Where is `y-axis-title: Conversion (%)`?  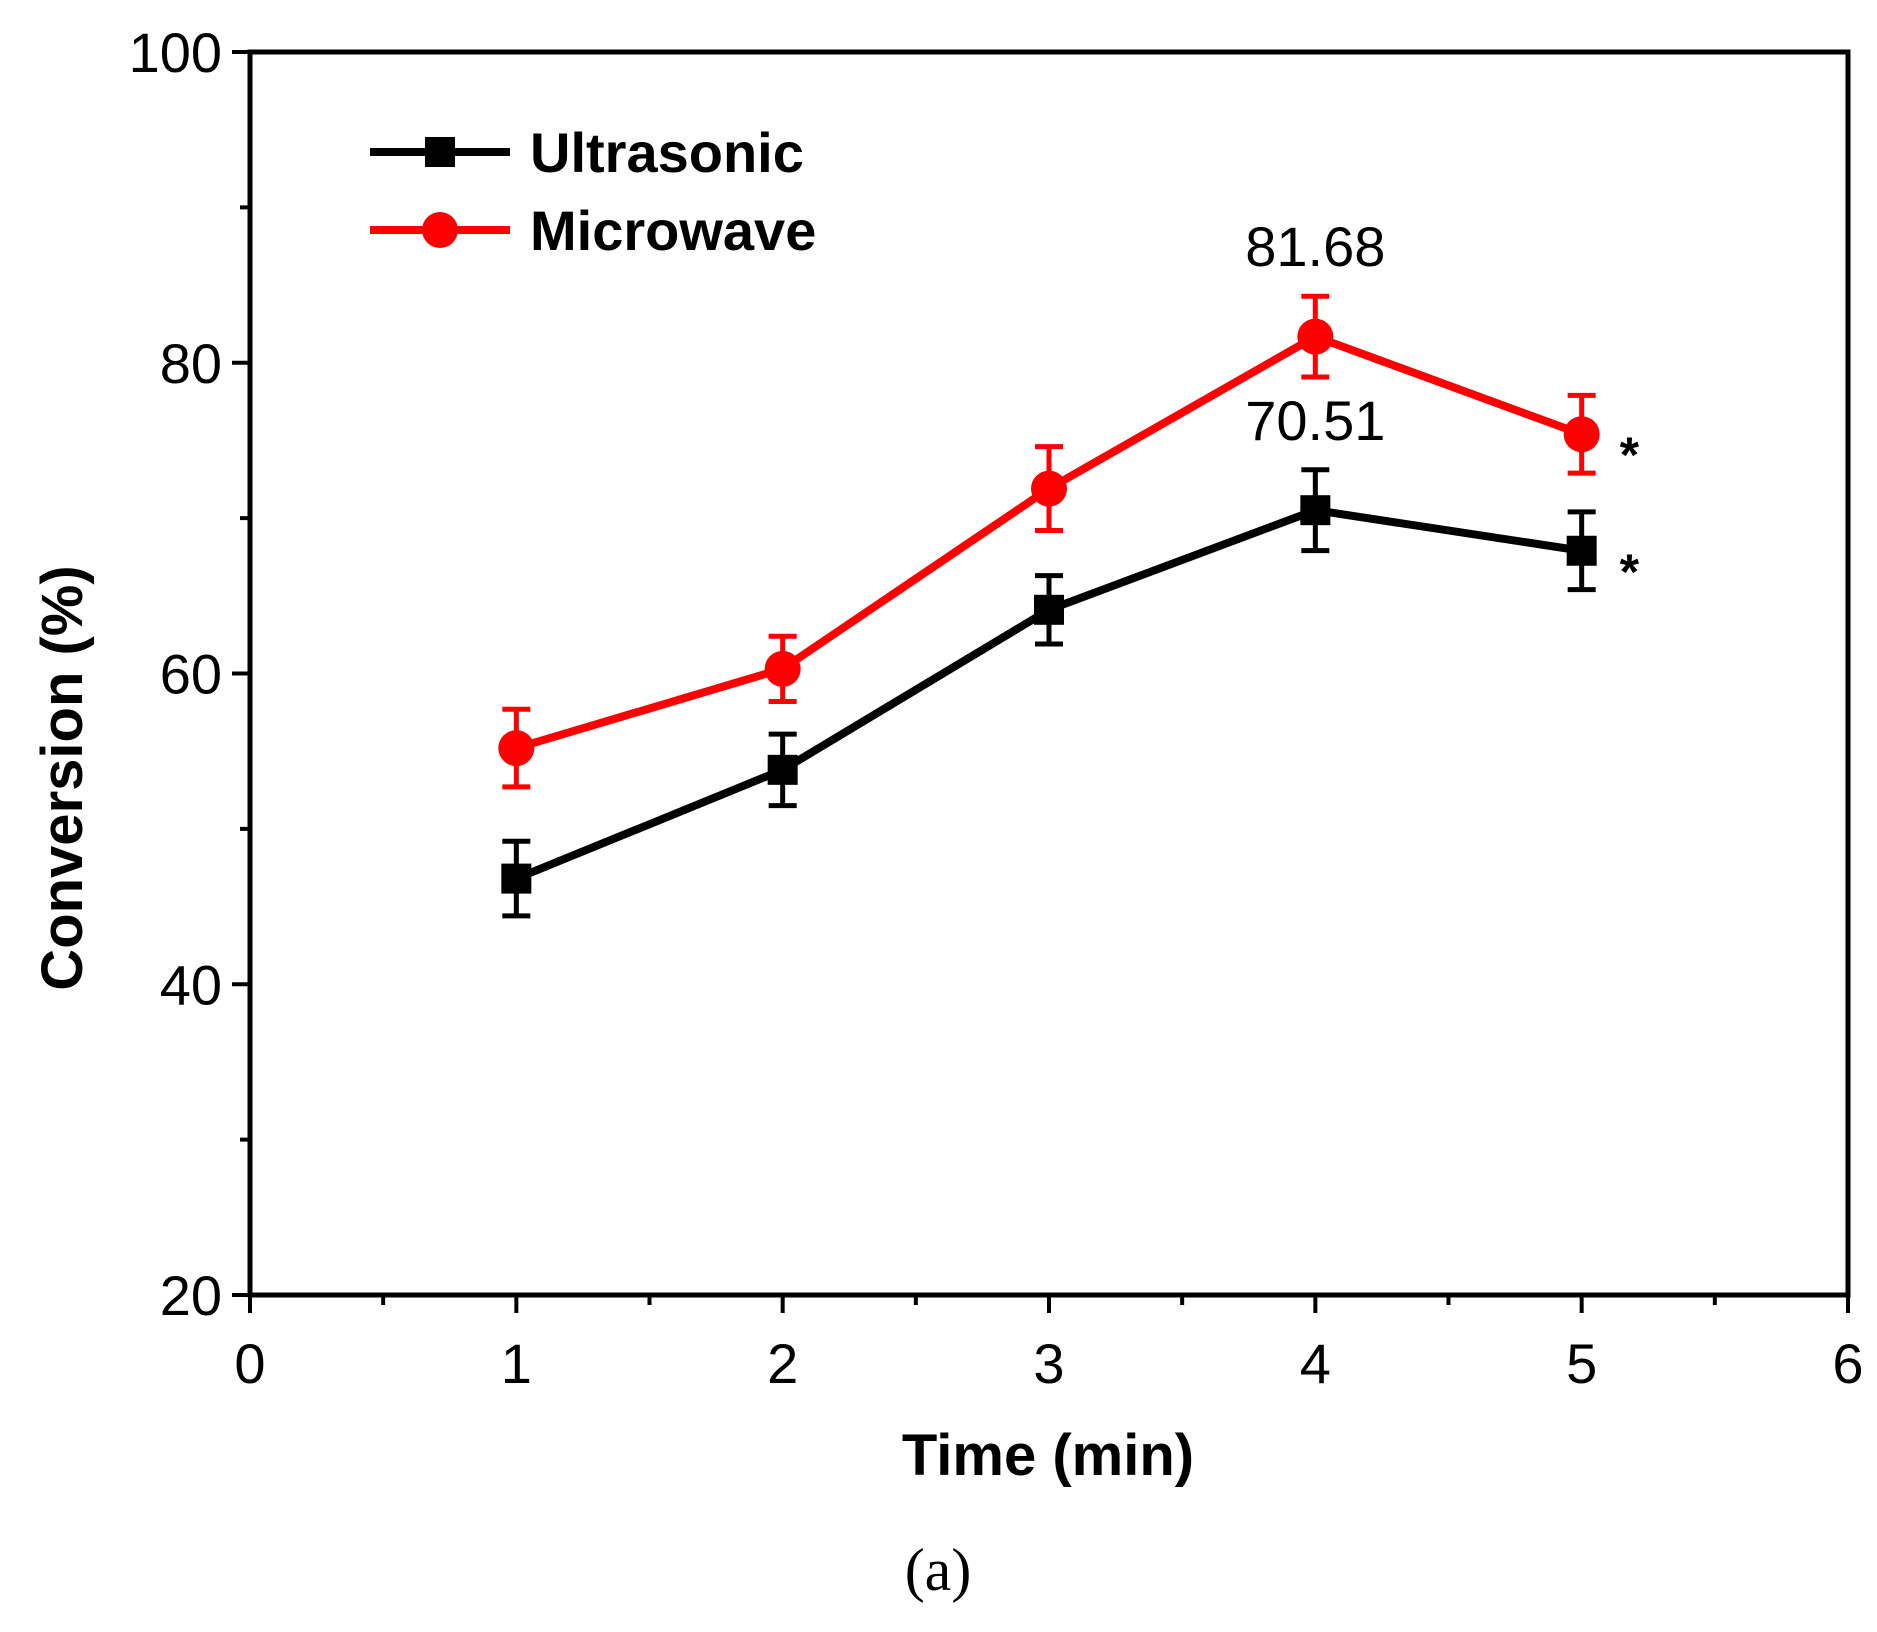 y-axis-title: Conversion (%) is located at coordinates (62, 777).